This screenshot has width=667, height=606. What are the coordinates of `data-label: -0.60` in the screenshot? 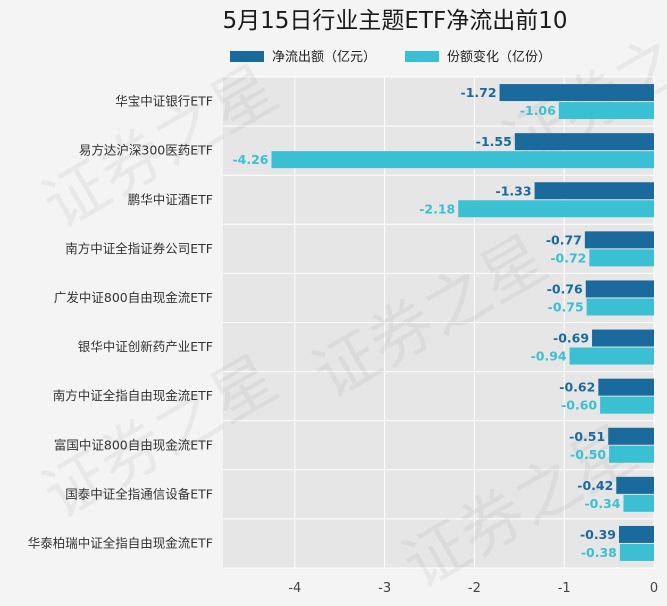 It's located at (579, 405).